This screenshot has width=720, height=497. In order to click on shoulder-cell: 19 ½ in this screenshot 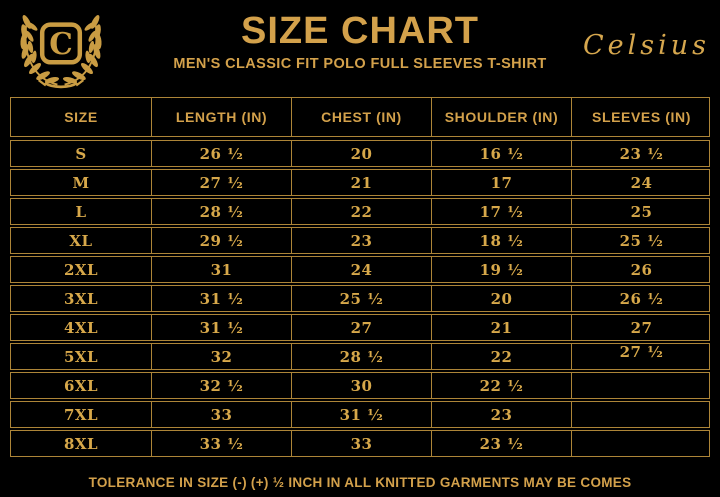, I will do `click(501, 269)`.